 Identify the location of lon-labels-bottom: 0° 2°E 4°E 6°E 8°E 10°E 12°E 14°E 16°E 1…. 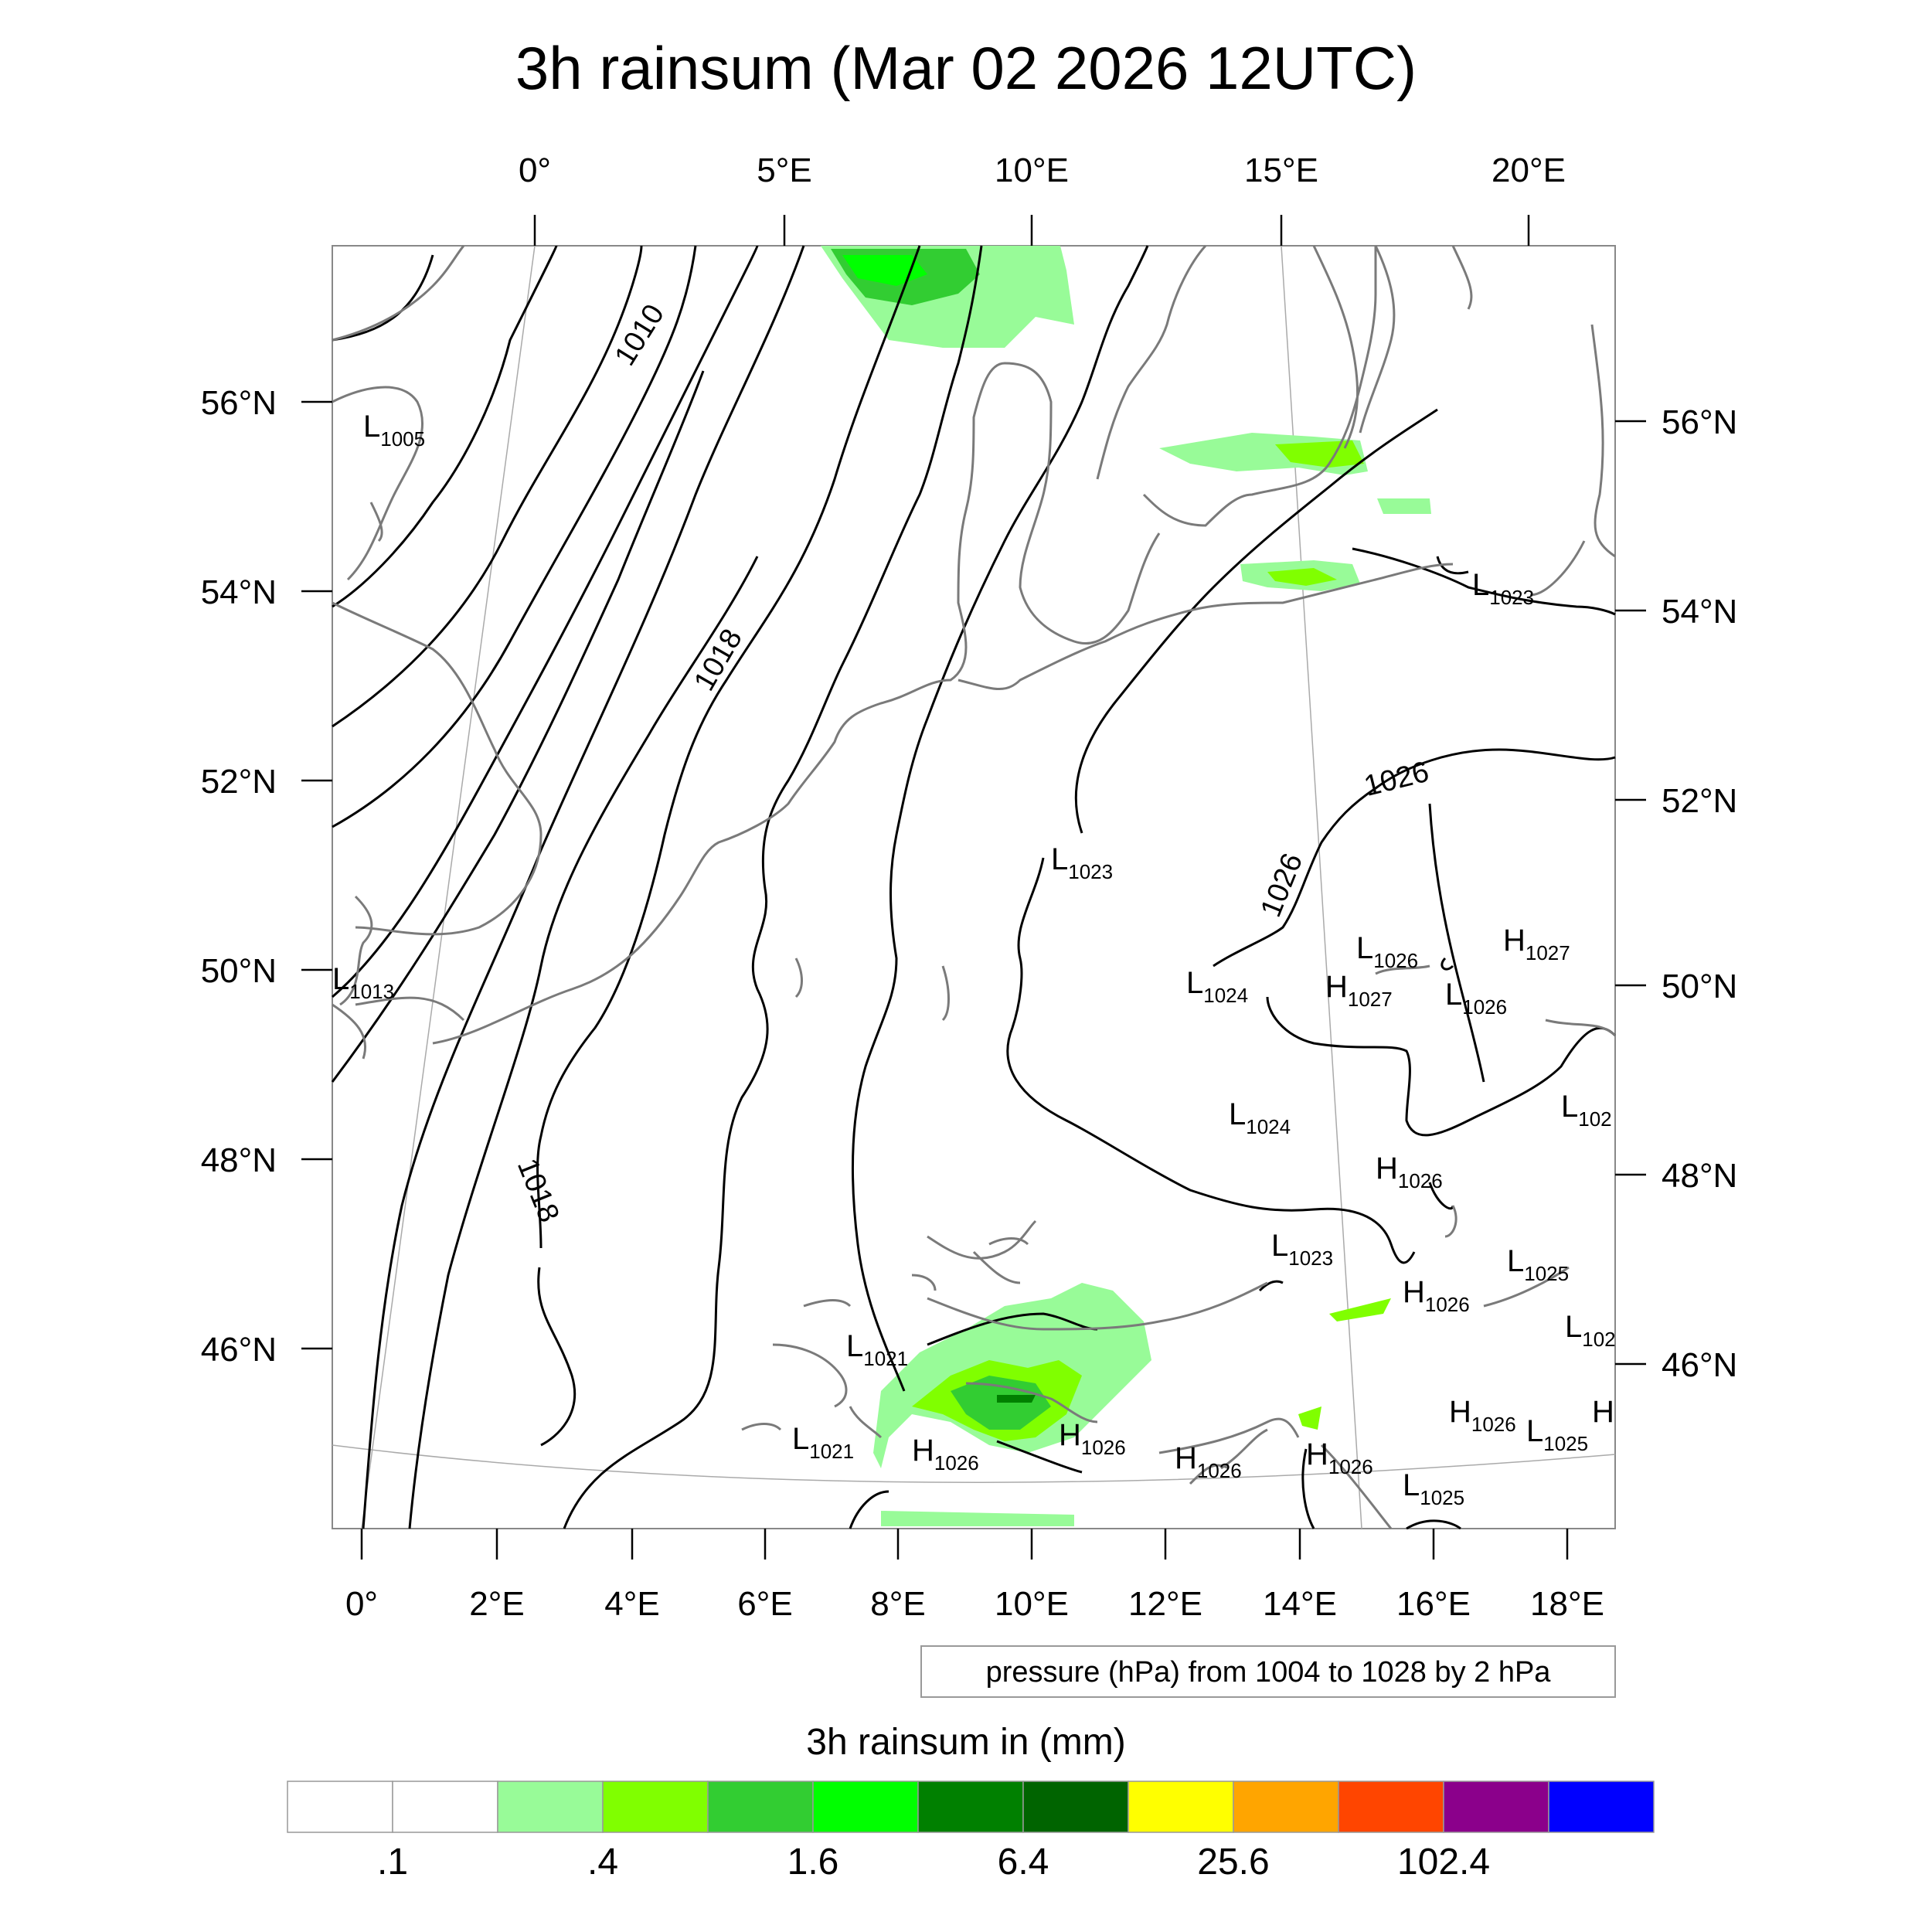
(975, 1604).